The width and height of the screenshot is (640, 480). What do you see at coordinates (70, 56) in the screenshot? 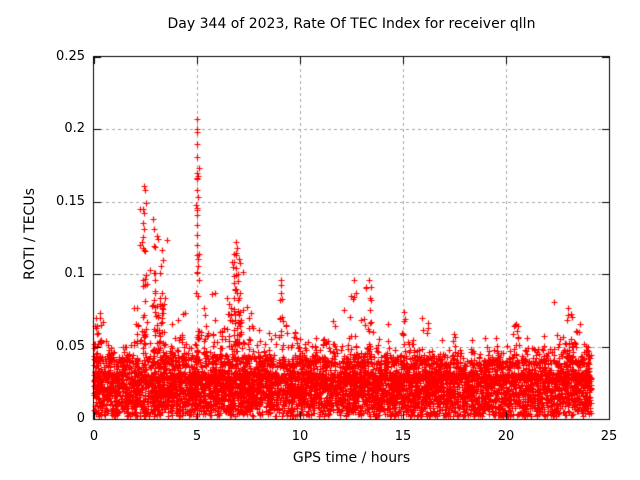
I see `y-tick-label-025: 0.25` at bounding box center [70, 56].